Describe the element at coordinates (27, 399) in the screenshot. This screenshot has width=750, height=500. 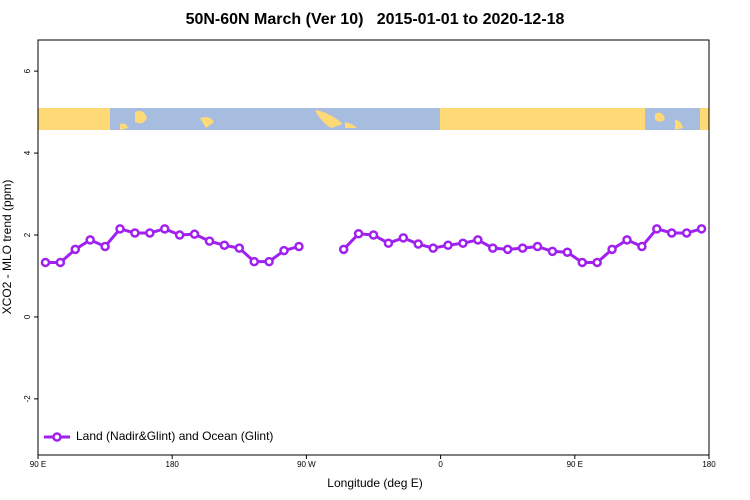
I see `y-tick-label: -2` at that location.